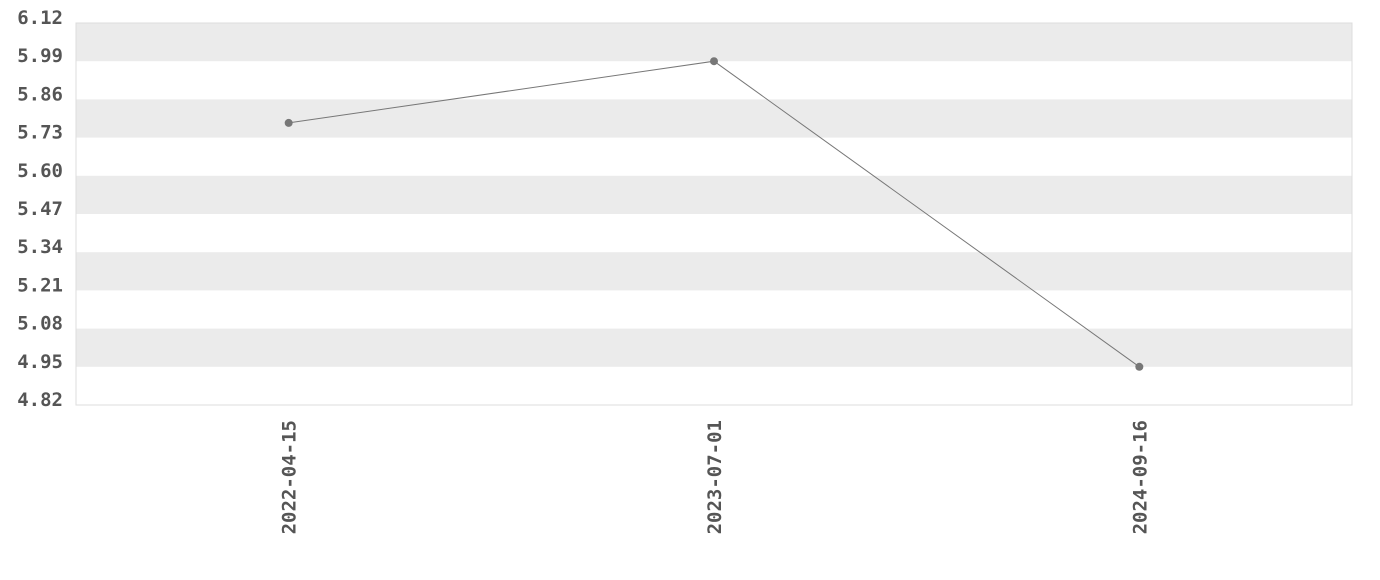 The image size is (1380, 580). I want to click on y-tick-label: 5.99, so click(40, 56).